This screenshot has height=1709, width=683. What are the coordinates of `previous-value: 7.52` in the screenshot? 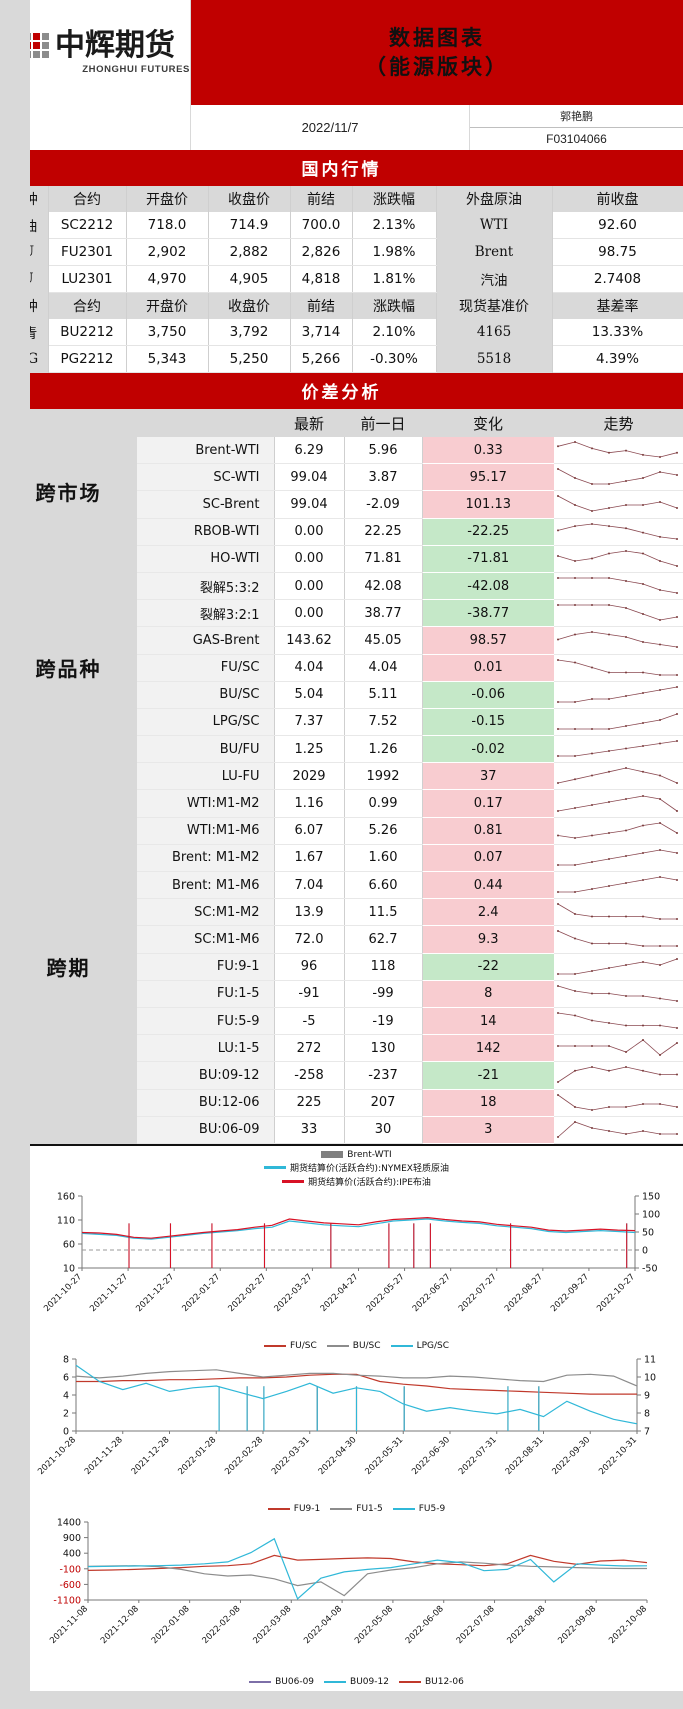 It's located at (383, 722).